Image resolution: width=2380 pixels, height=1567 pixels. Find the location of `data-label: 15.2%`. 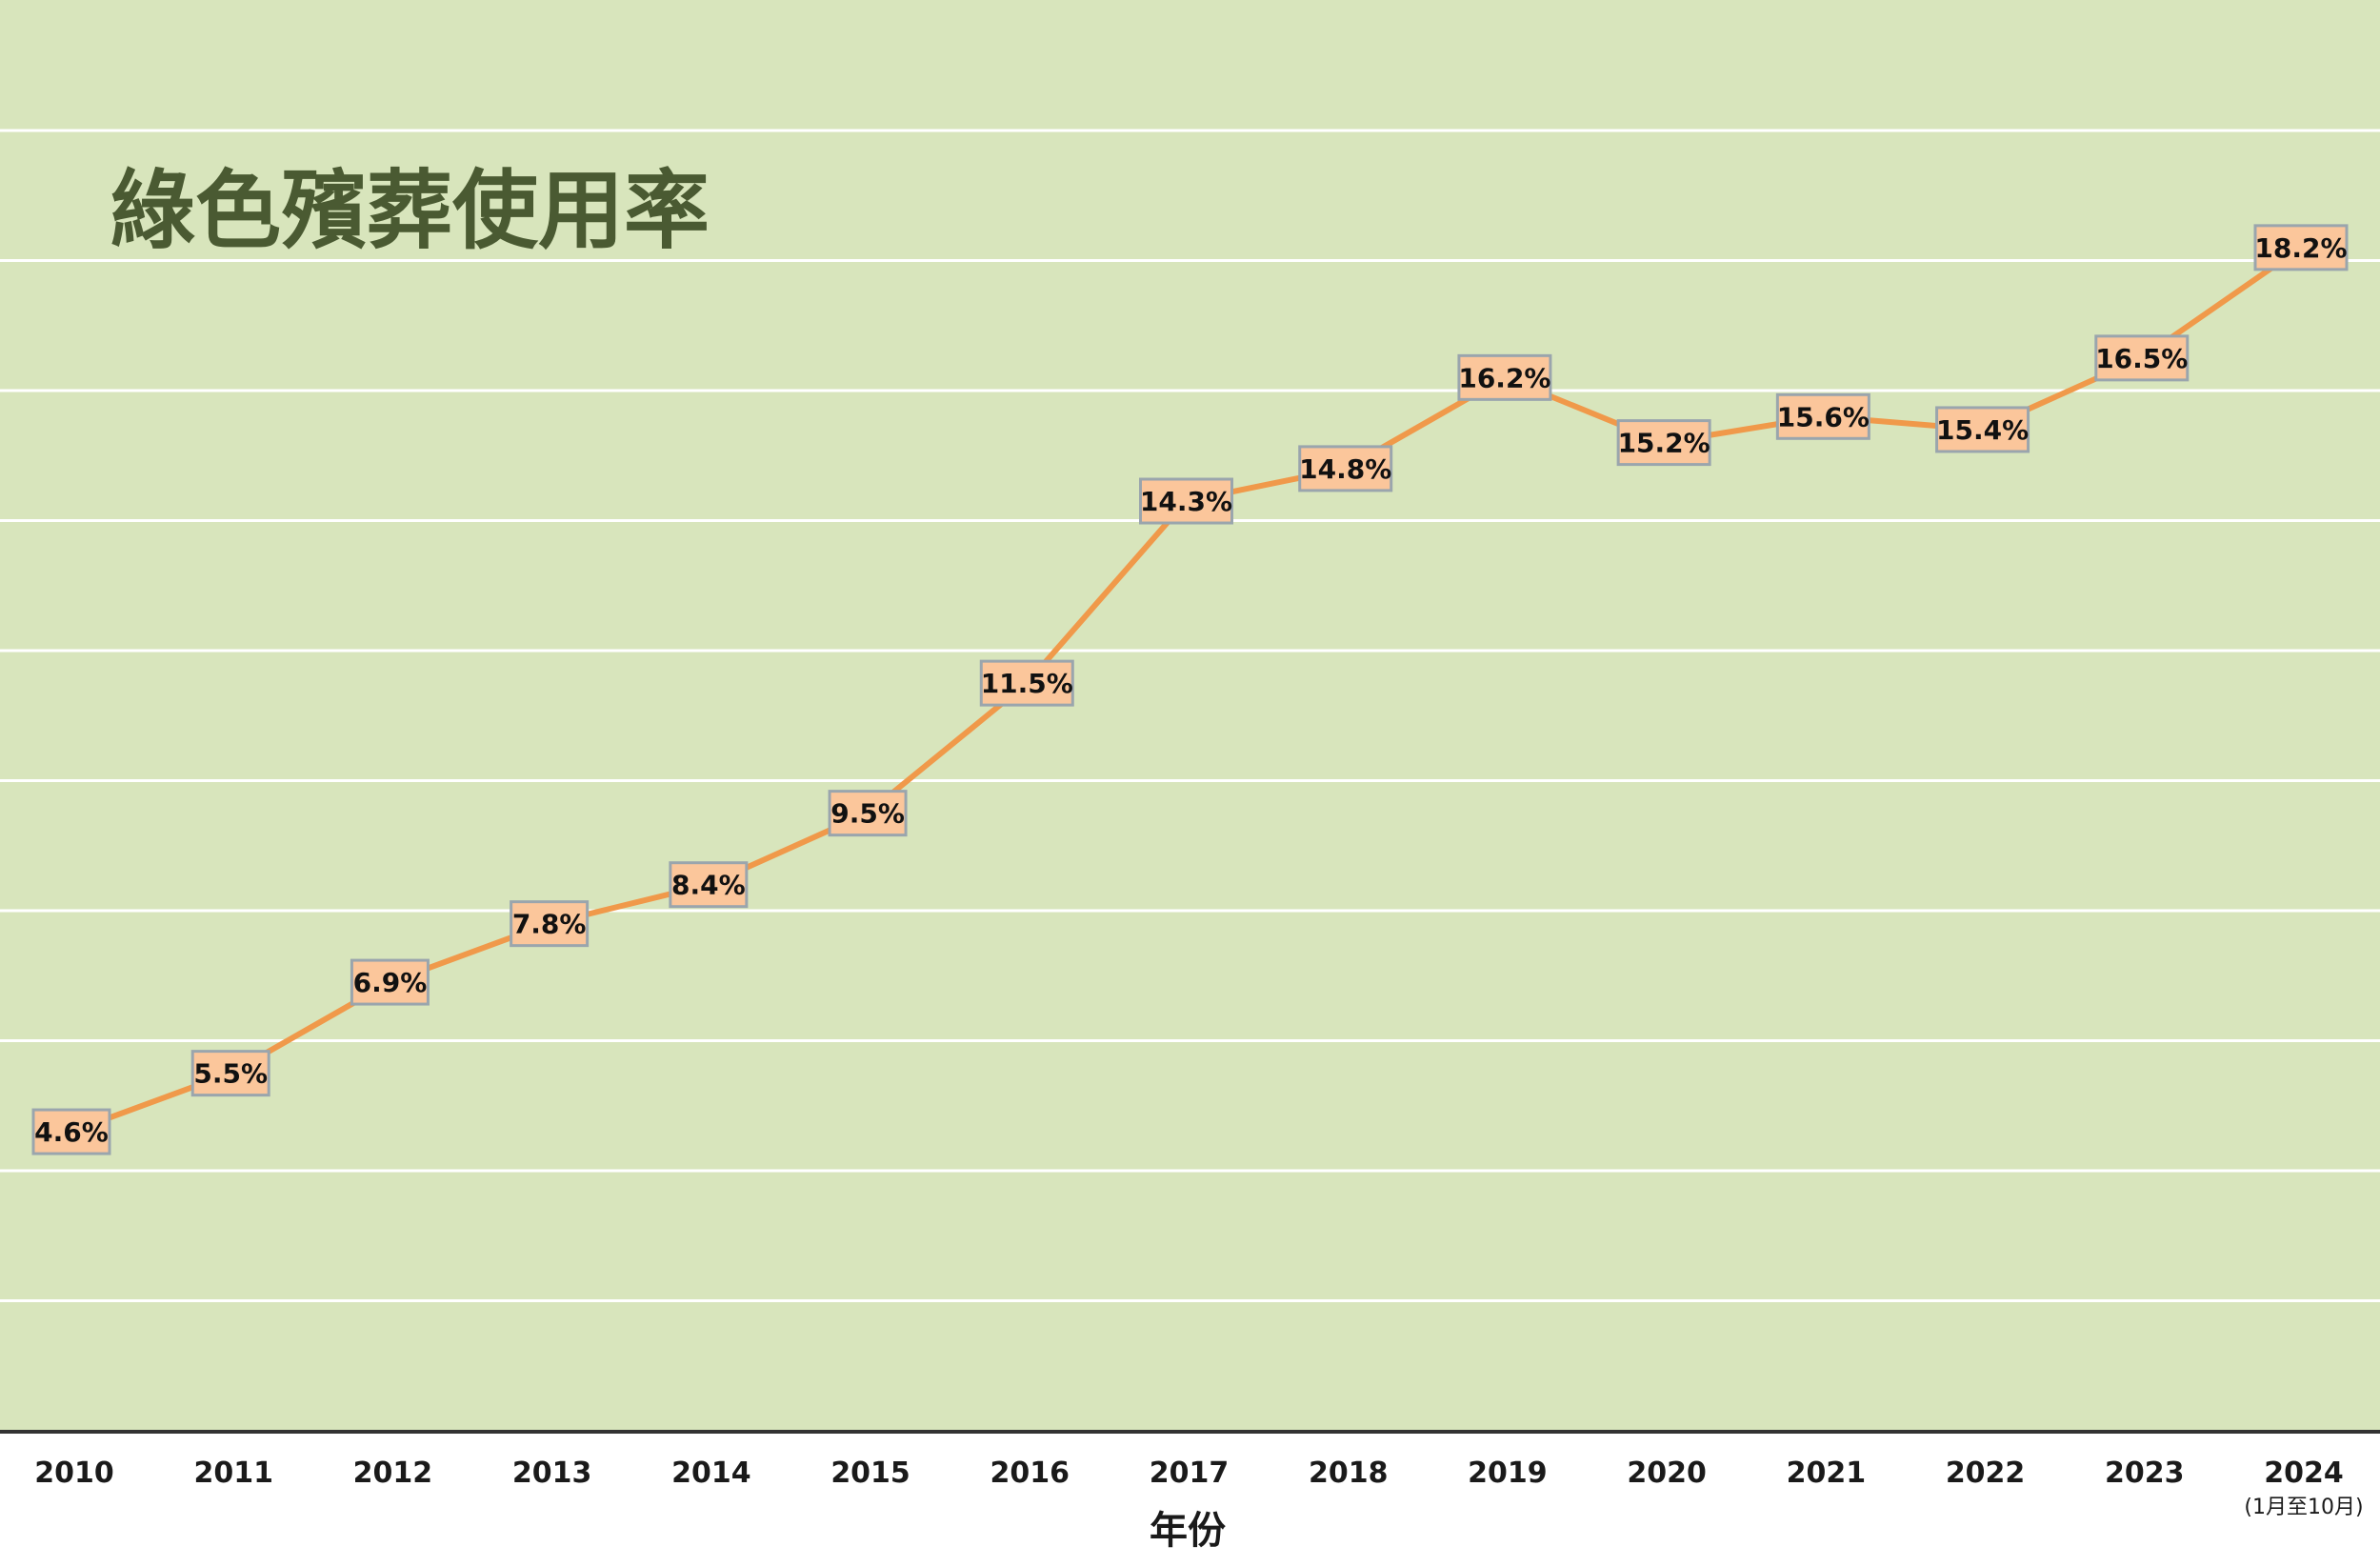

data-label: 15.2% is located at coordinates (1664, 443).